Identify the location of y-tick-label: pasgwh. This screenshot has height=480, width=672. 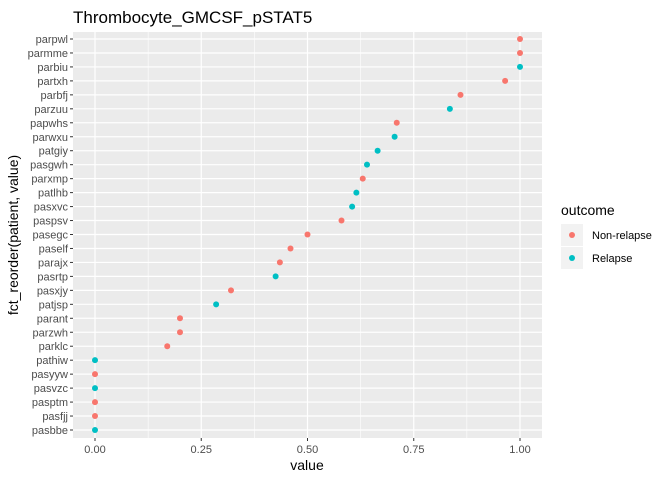
(49, 166).